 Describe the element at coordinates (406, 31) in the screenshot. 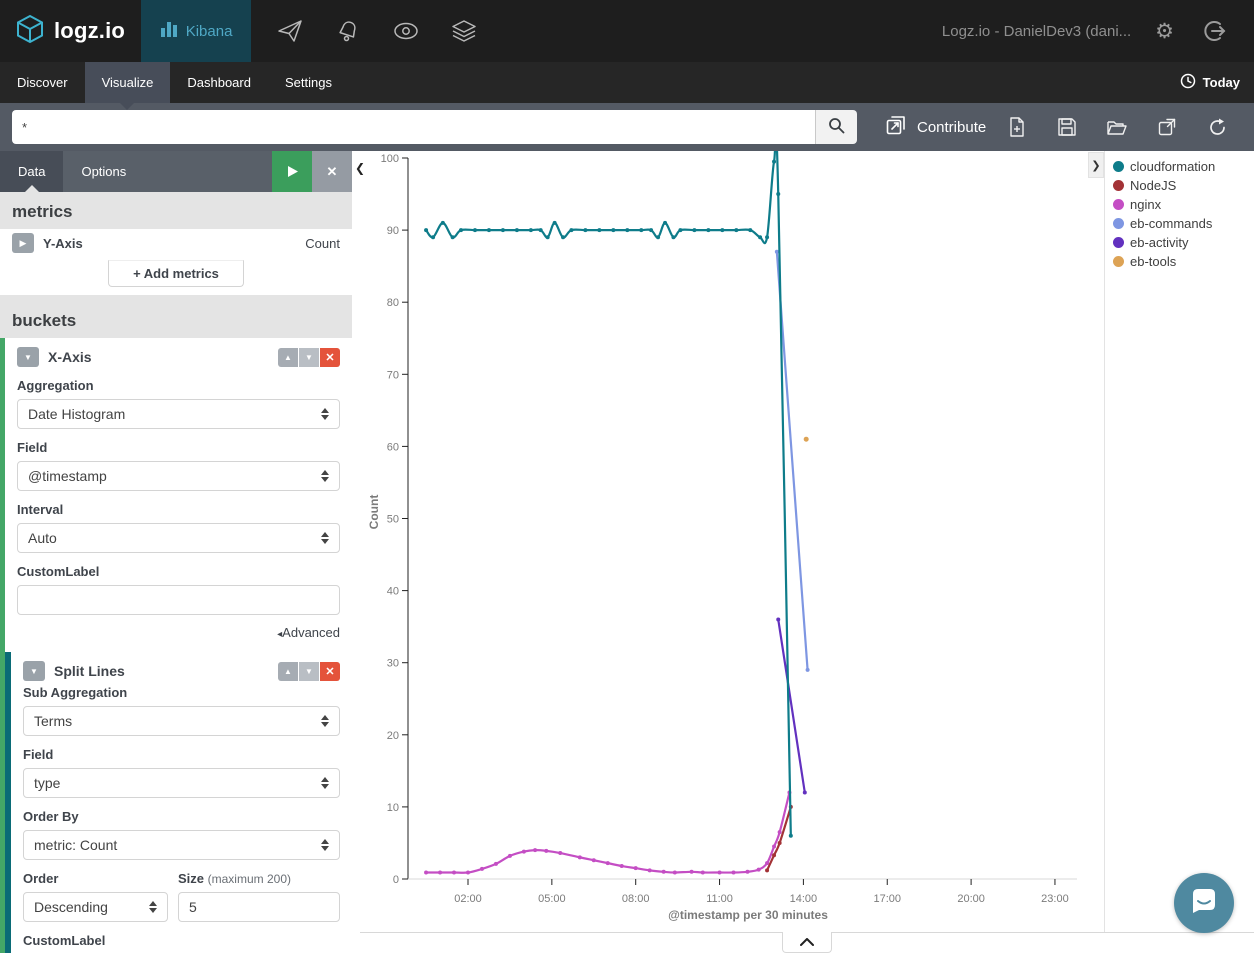

I see `eye-icon` at that location.